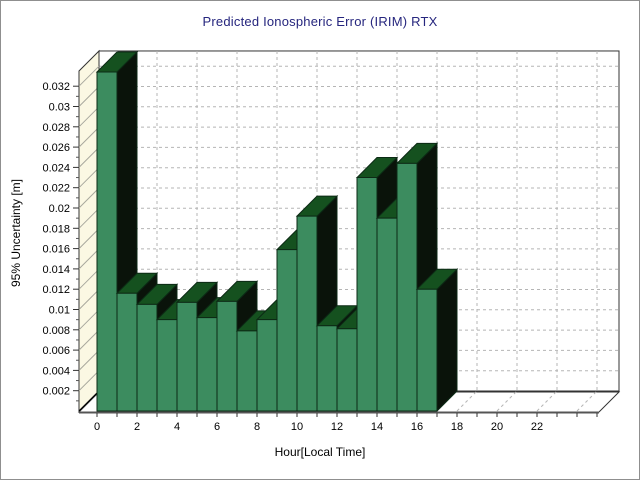 The width and height of the screenshot is (640, 480). I want to click on chart-title: Predicted Ionospheric Error (IRIM) RTX, so click(320, 21).